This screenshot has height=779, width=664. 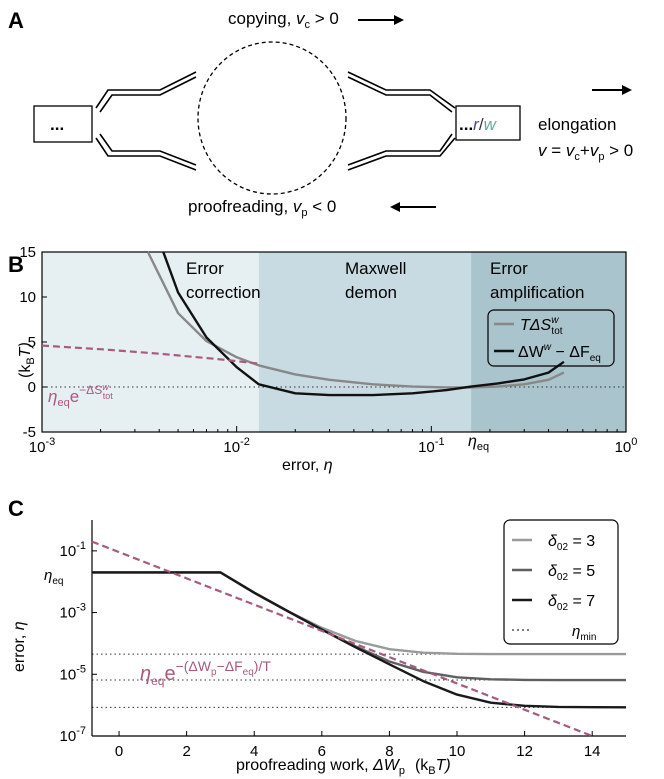 What do you see at coordinates (307, 465) in the screenshot?
I see `panel-b-xlabel: error, η` at bounding box center [307, 465].